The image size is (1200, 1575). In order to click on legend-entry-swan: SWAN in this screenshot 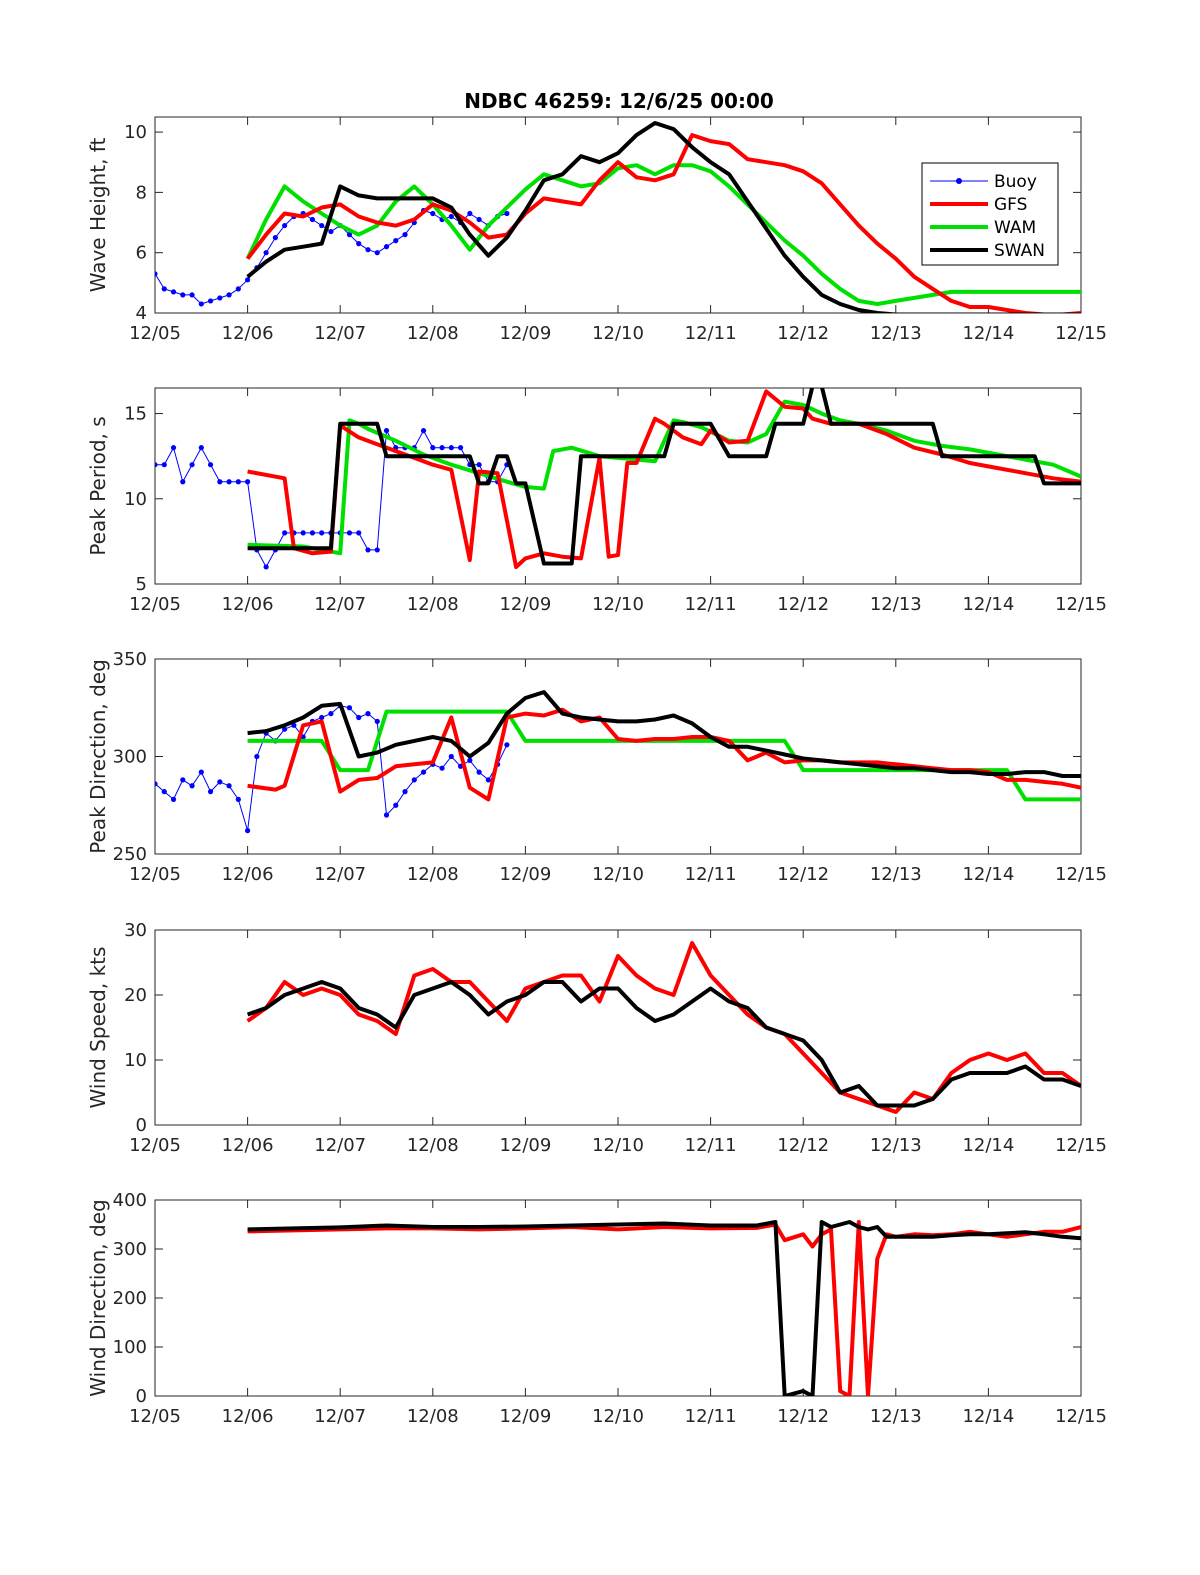, I will do `click(987, 251)`.